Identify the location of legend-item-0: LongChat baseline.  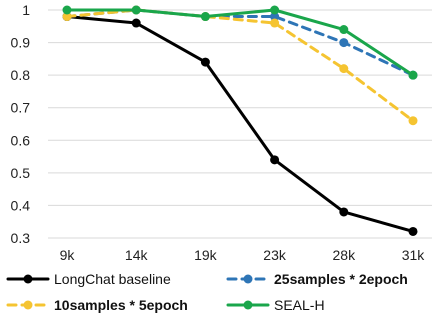
(88, 279).